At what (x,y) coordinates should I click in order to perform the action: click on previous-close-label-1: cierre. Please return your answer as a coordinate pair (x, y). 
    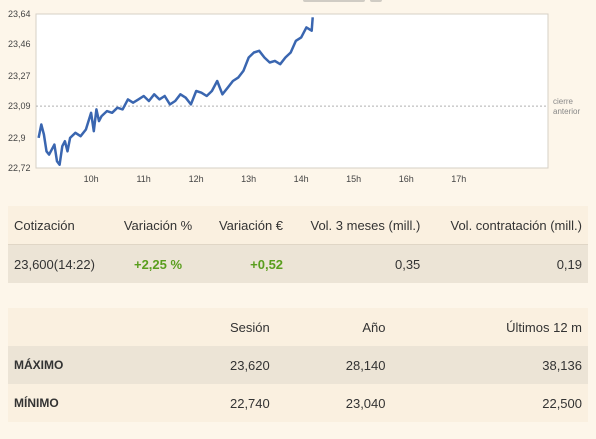
    Looking at the image, I should click on (563, 101).